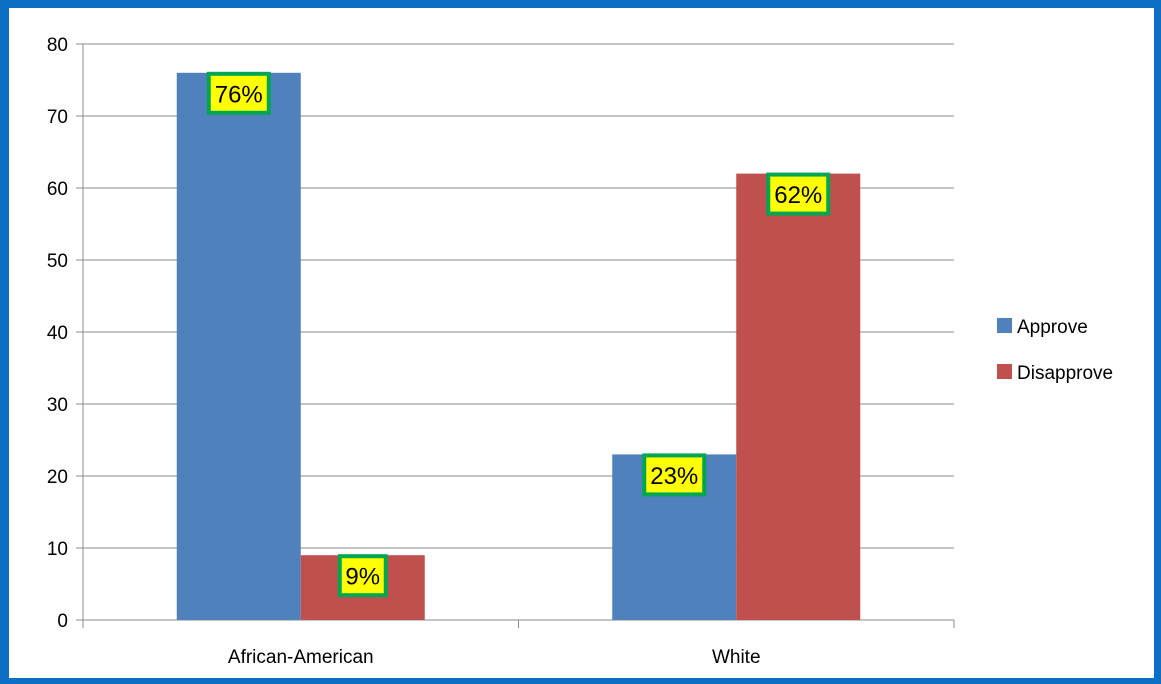  I want to click on y-tick-label: 20, so click(57, 477).